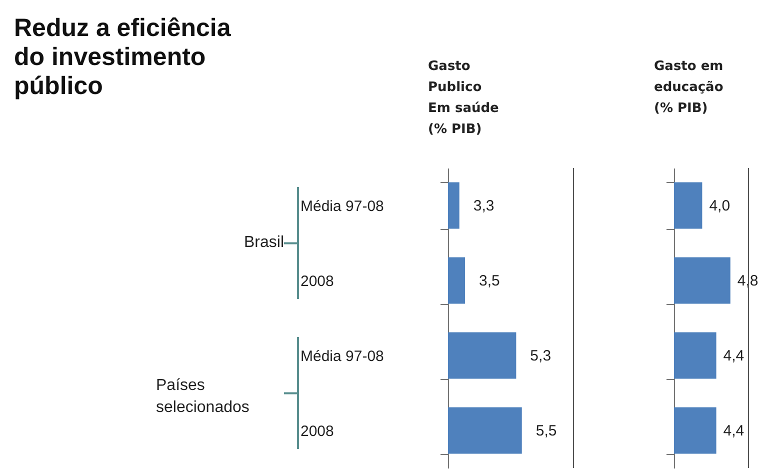  What do you see at coordinates (689, 88) in the screenshot?
I see `x-axis-title: Gasto em educação (% PIB)` at bounding box center [689, 88].